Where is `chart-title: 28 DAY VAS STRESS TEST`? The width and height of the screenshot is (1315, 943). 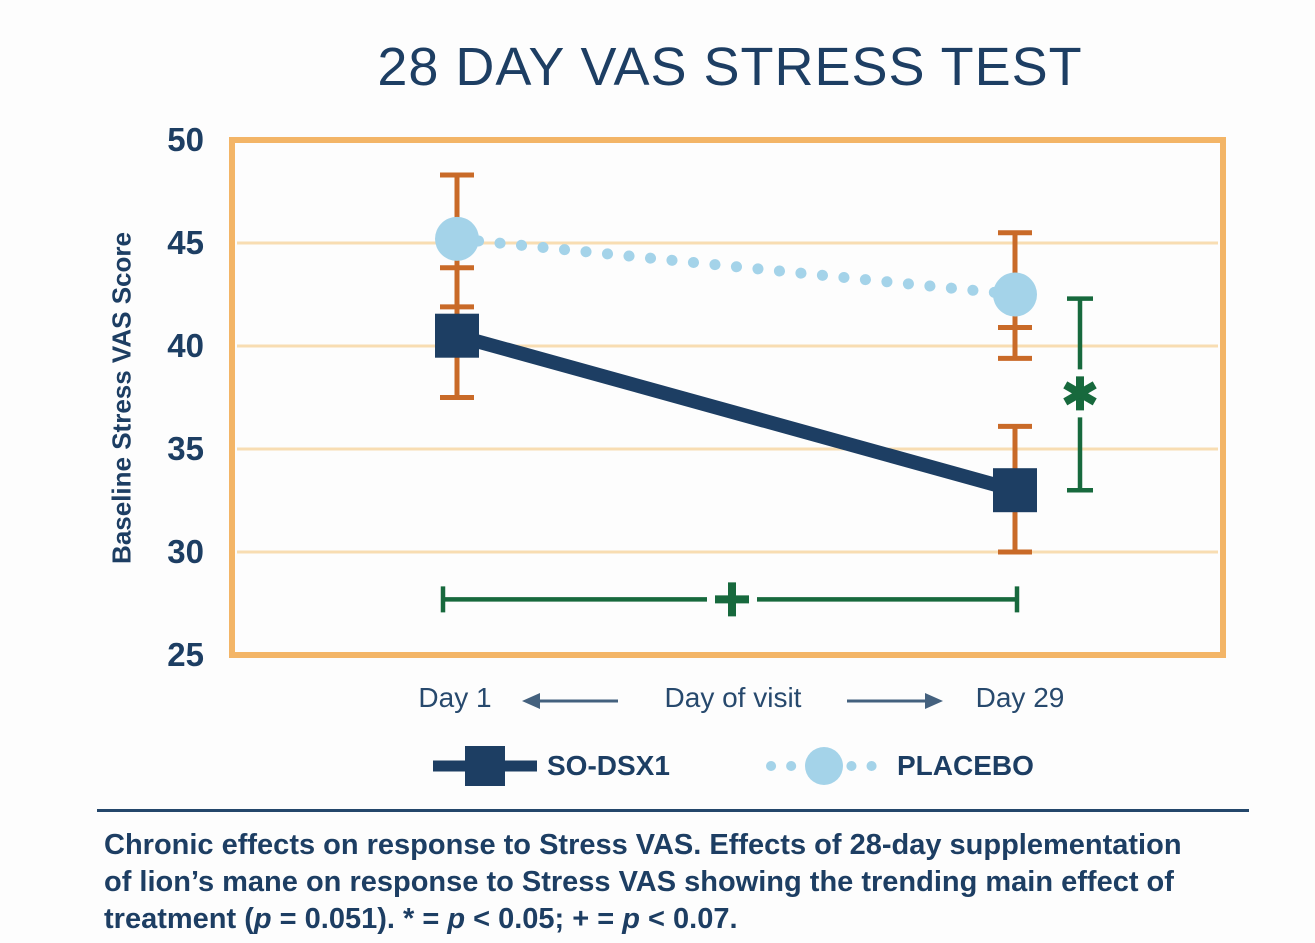 chart-title: 28 DAY VAS STRESS TEST is located at coordinates (730, 67).